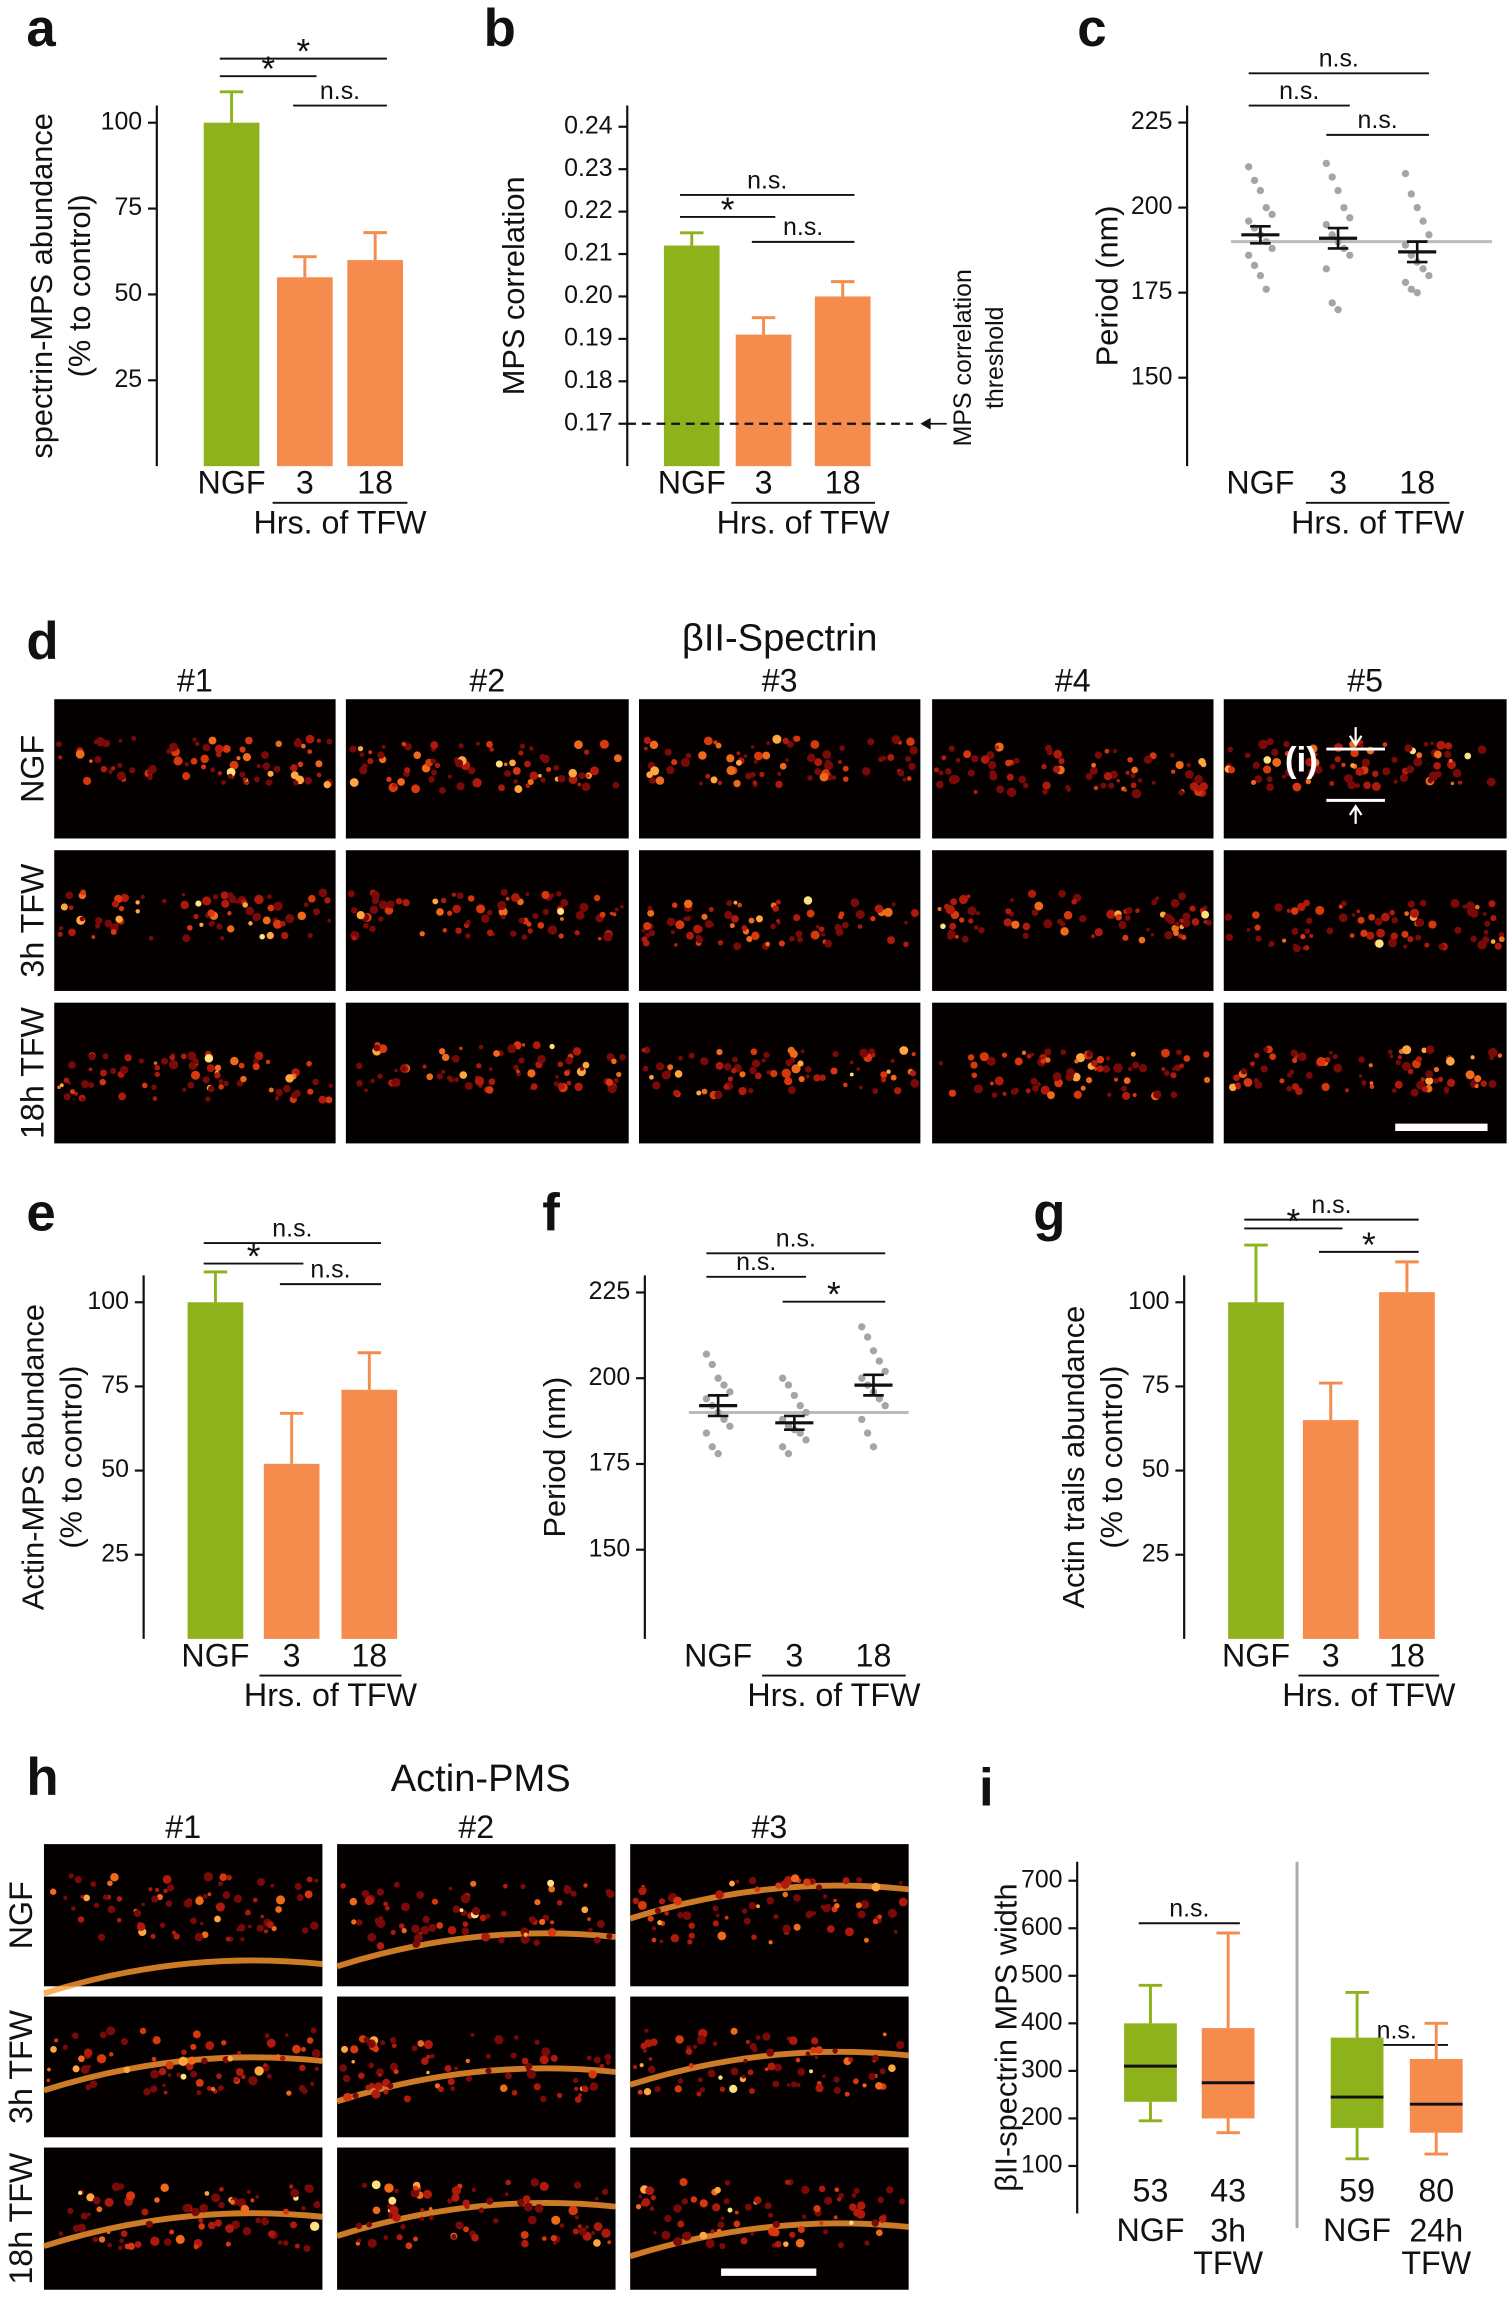  I want to click on bar, so click(215, 1470).